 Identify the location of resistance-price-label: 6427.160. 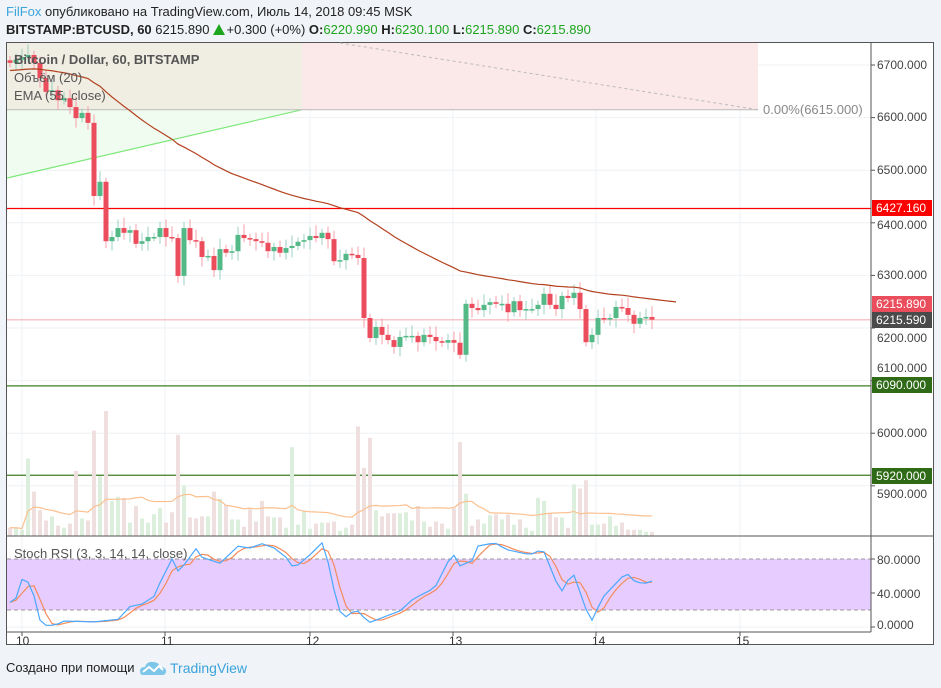
(902, 208).